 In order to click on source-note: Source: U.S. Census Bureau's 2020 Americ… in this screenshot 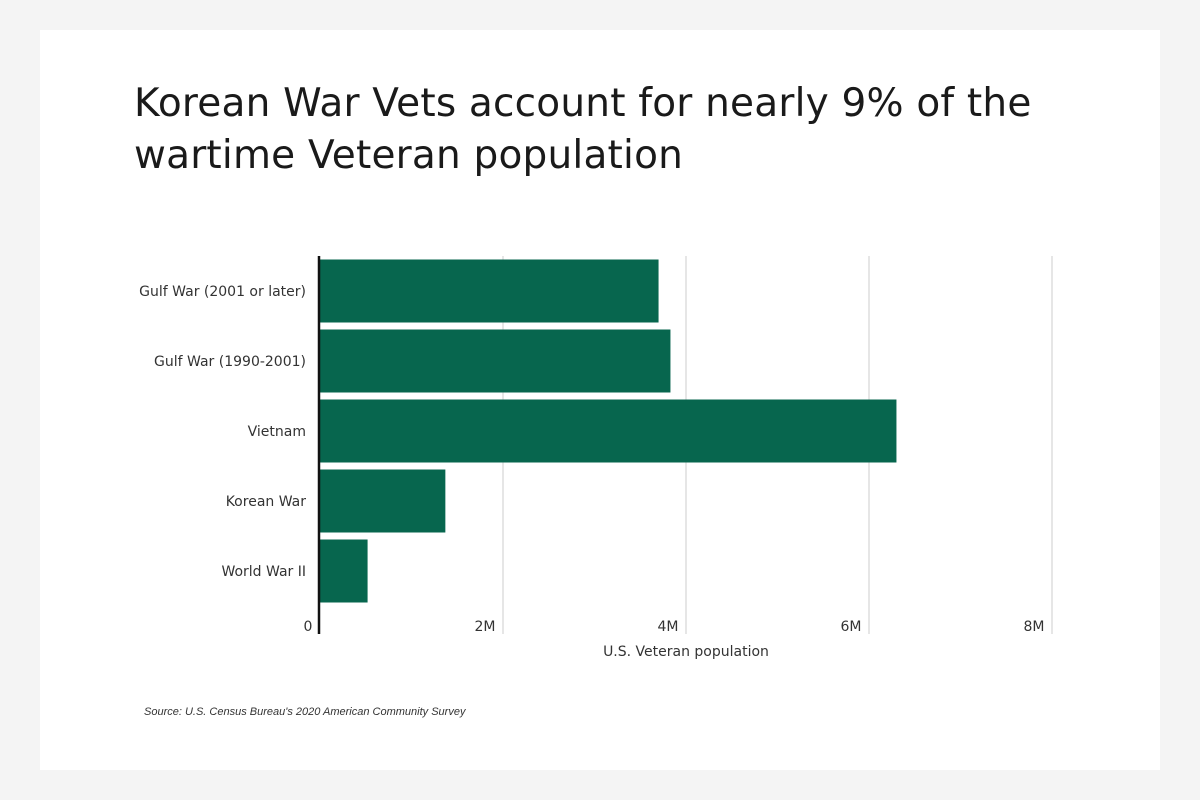, I will do `click(305, 712)`.